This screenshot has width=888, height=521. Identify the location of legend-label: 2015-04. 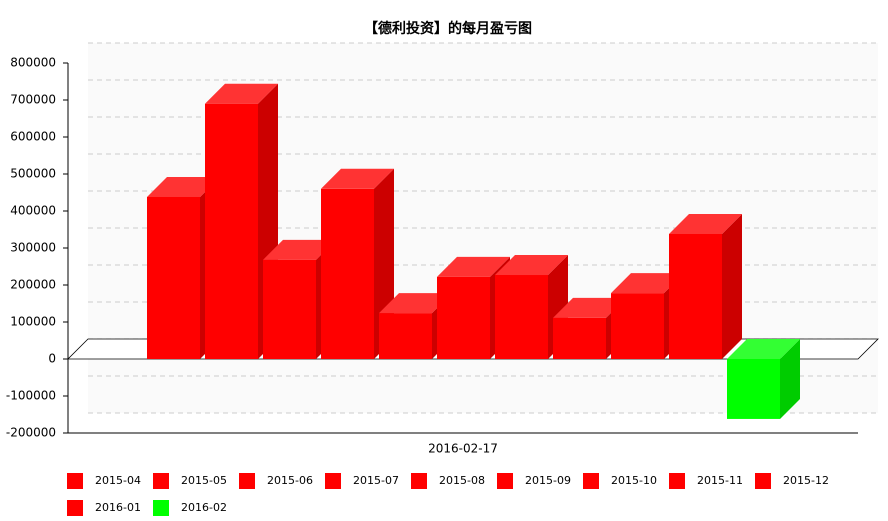
(118, 480).